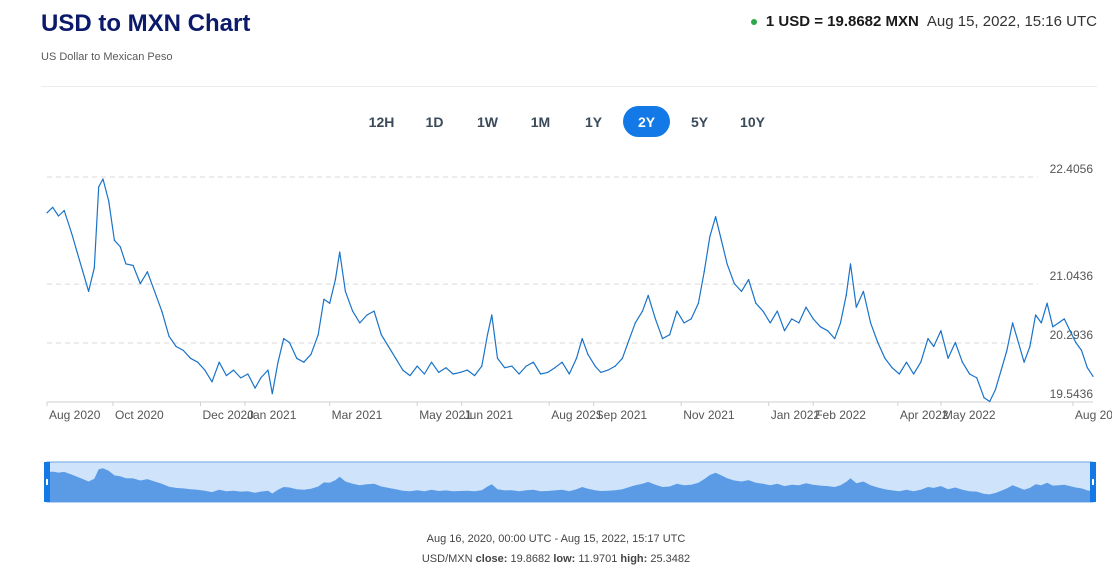 This screenshot has width=1112, height=569. Describe the element at coordinates (491, 559) in the screenshot. I see `close-label: close:` at that location.